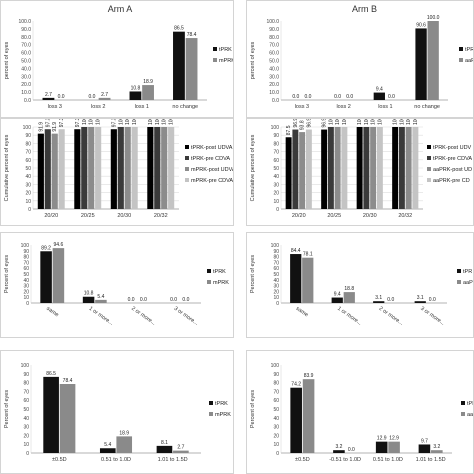  I want to click on x-tick-label: same, so click(52, 312).